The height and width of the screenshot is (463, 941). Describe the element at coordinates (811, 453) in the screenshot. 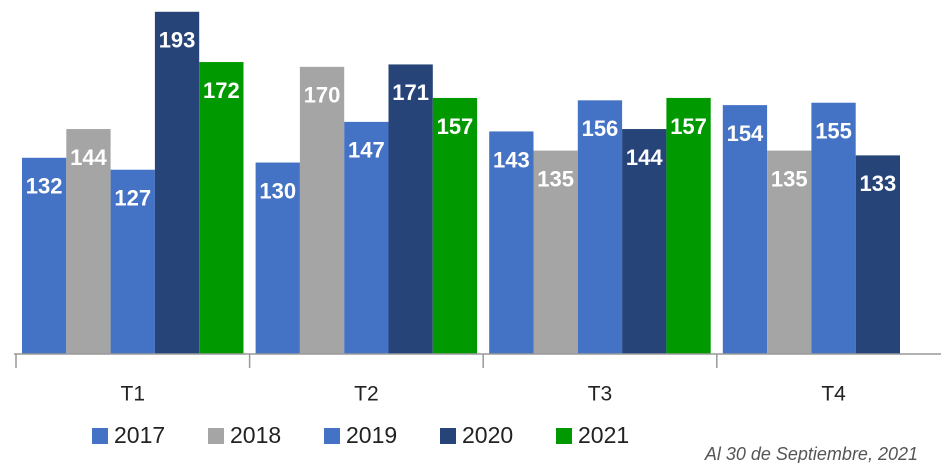

I see `footnote: Al 30 de Septiembre, 2021` at that location.